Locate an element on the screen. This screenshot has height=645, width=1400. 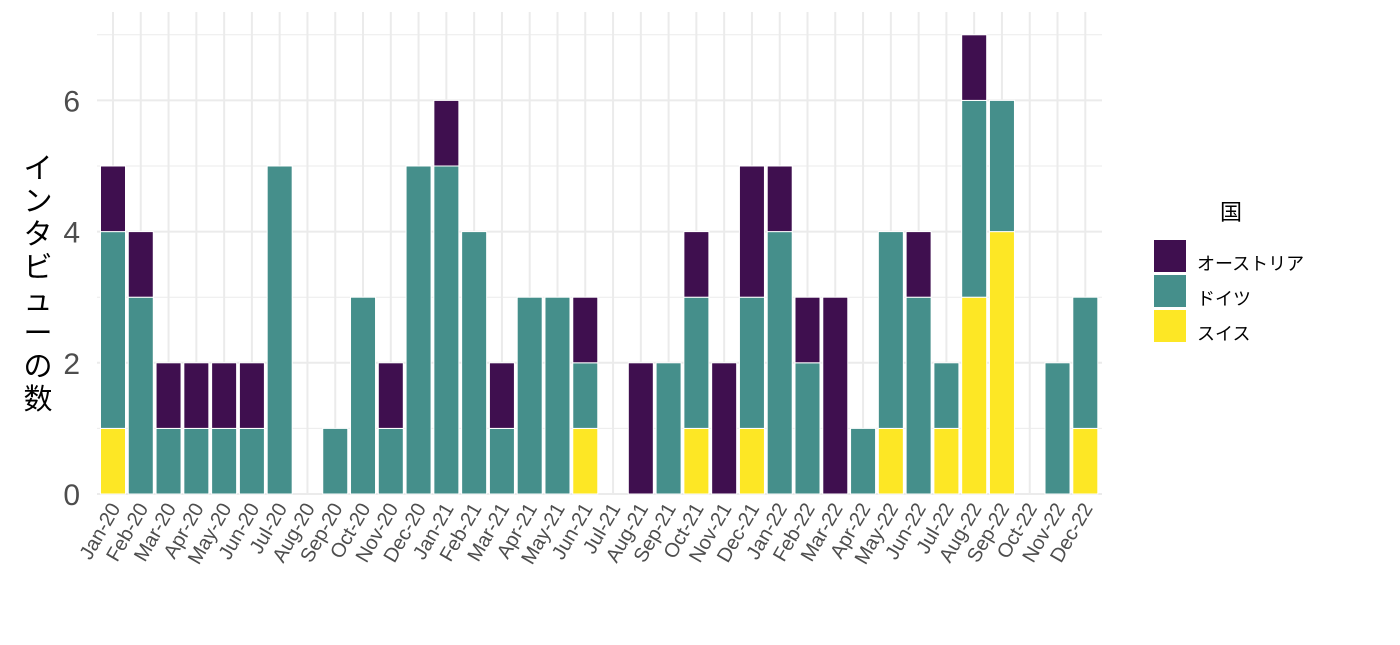
y-axis-label-char: ュ is located at coordinates (37, 300).